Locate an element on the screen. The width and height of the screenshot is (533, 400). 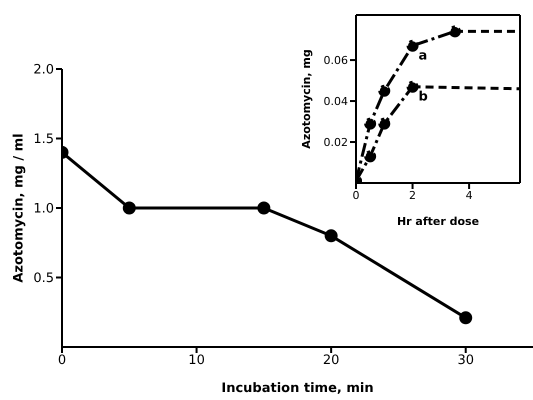
x-tick-label: 2 is located at coordinates (412, 195).